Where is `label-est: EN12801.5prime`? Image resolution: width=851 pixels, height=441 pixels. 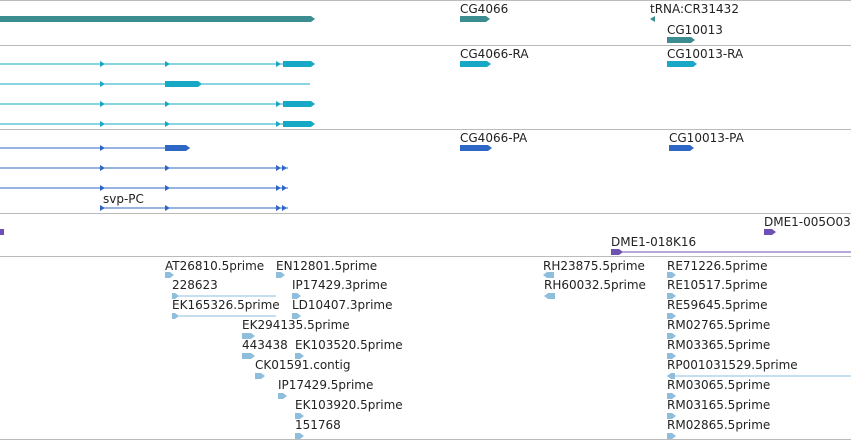 label-est: EN12801.5prime is located at coordinates (327, 266).